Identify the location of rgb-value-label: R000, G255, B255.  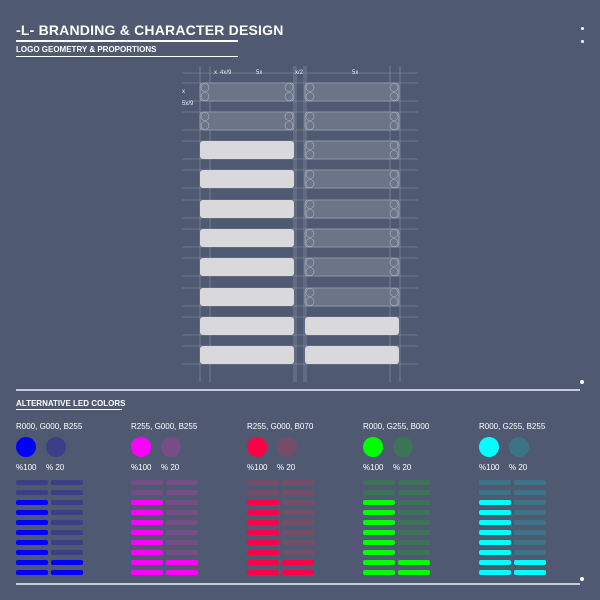
(512, 426).